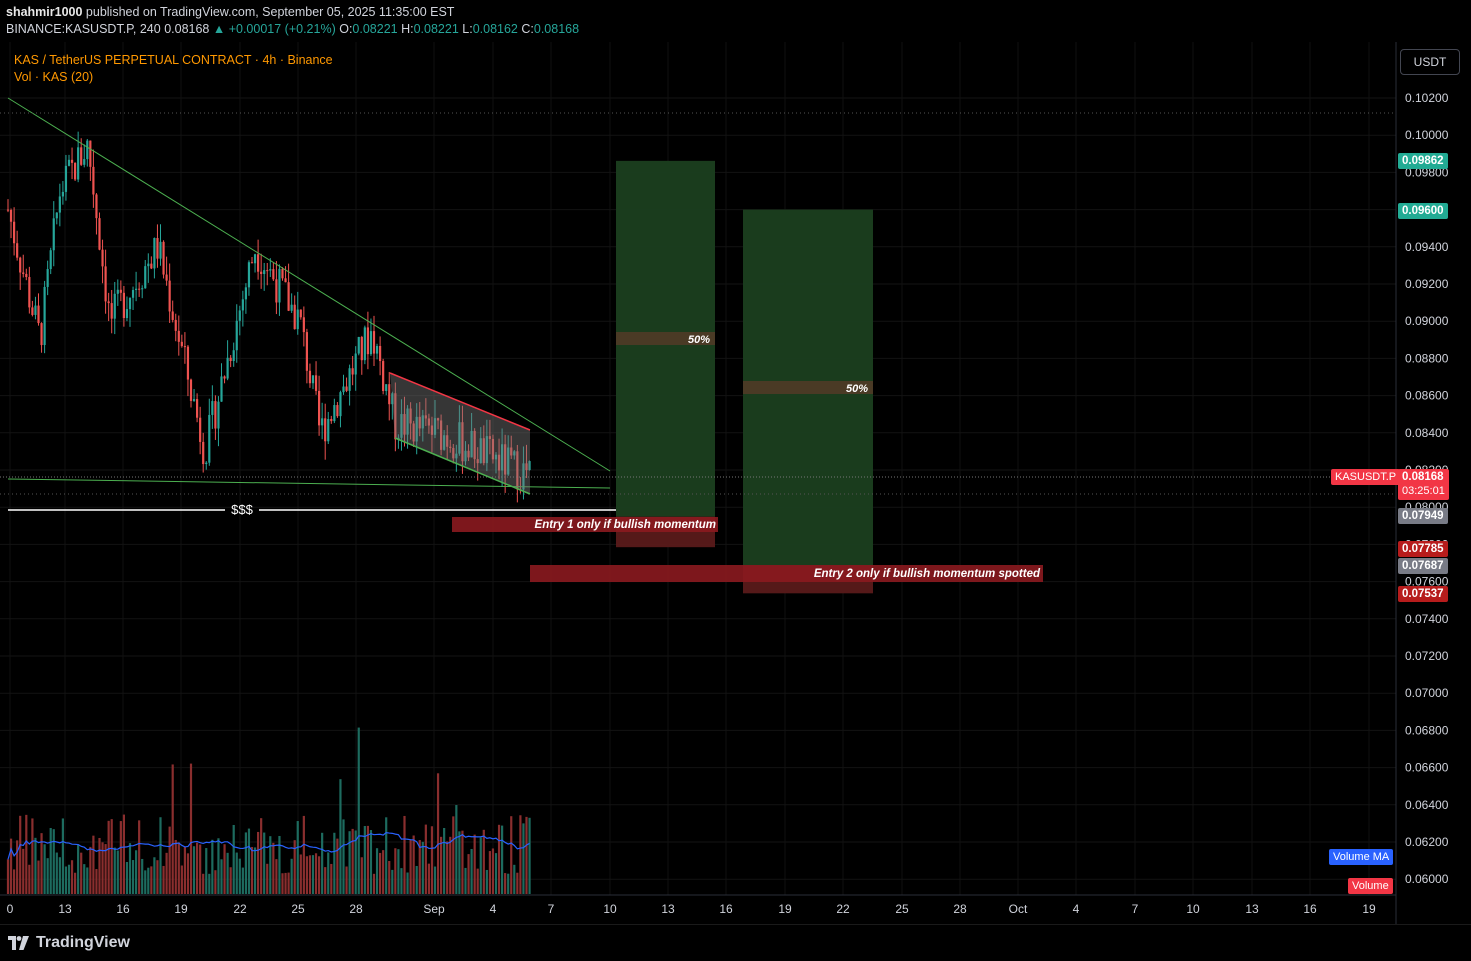 Image resolution: width=1471 pixels, height=961 pixels. What do you see at coordinates (1370, 886) in the screenshot?
I see `volume-tag: Volume` at bounding box center [1370, 886].